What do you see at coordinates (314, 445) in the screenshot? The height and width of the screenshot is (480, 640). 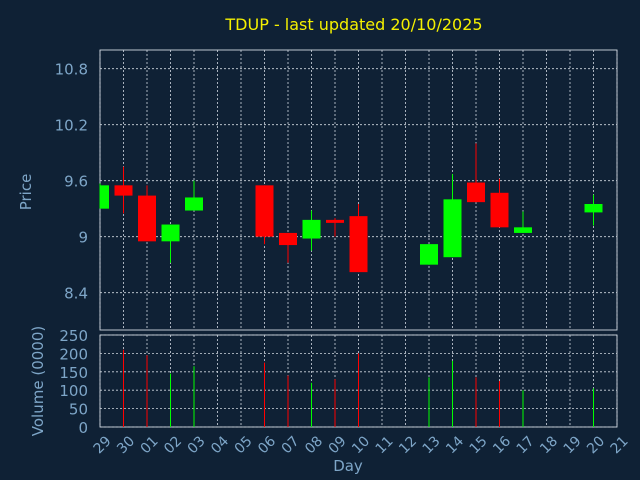 I see `x-tick-label: 08` at bounding box center [314, 445].